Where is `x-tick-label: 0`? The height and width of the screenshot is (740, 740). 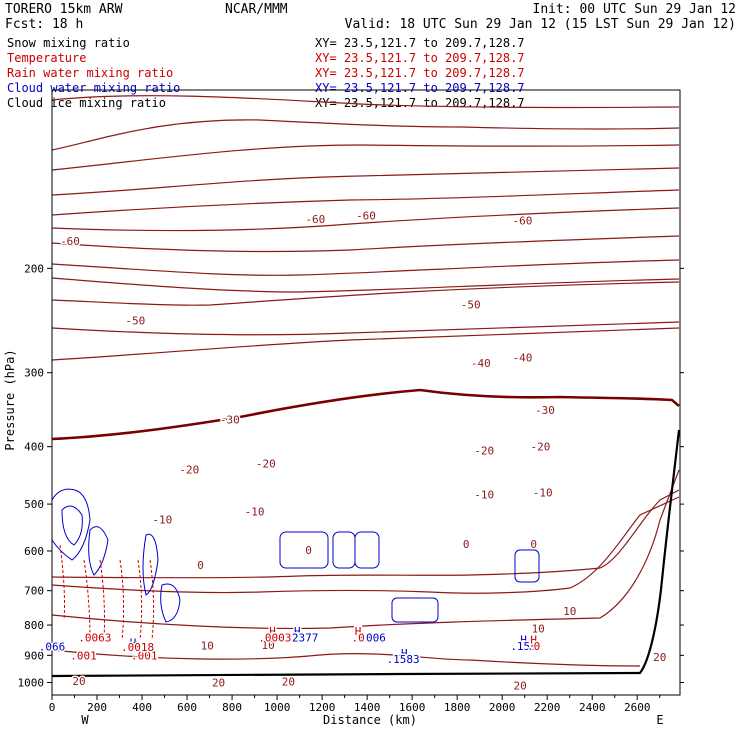 x-tick-label: 0 is located at coordinates (52, 707).